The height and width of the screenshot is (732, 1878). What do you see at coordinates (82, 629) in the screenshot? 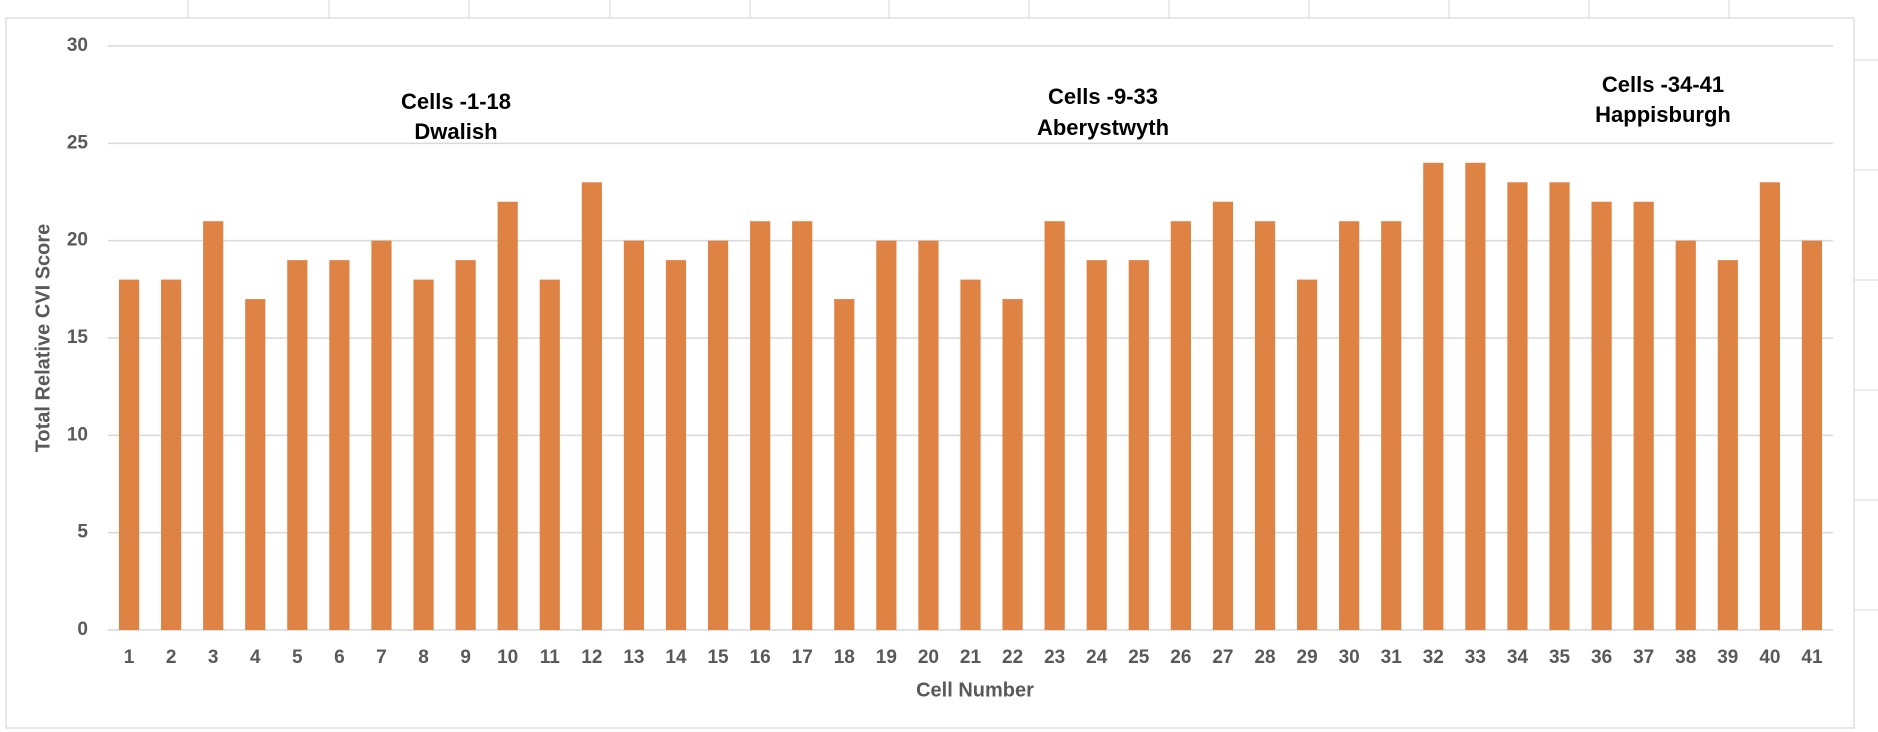
I see `y-tick-label: 0` at bounding box center [82, 629].